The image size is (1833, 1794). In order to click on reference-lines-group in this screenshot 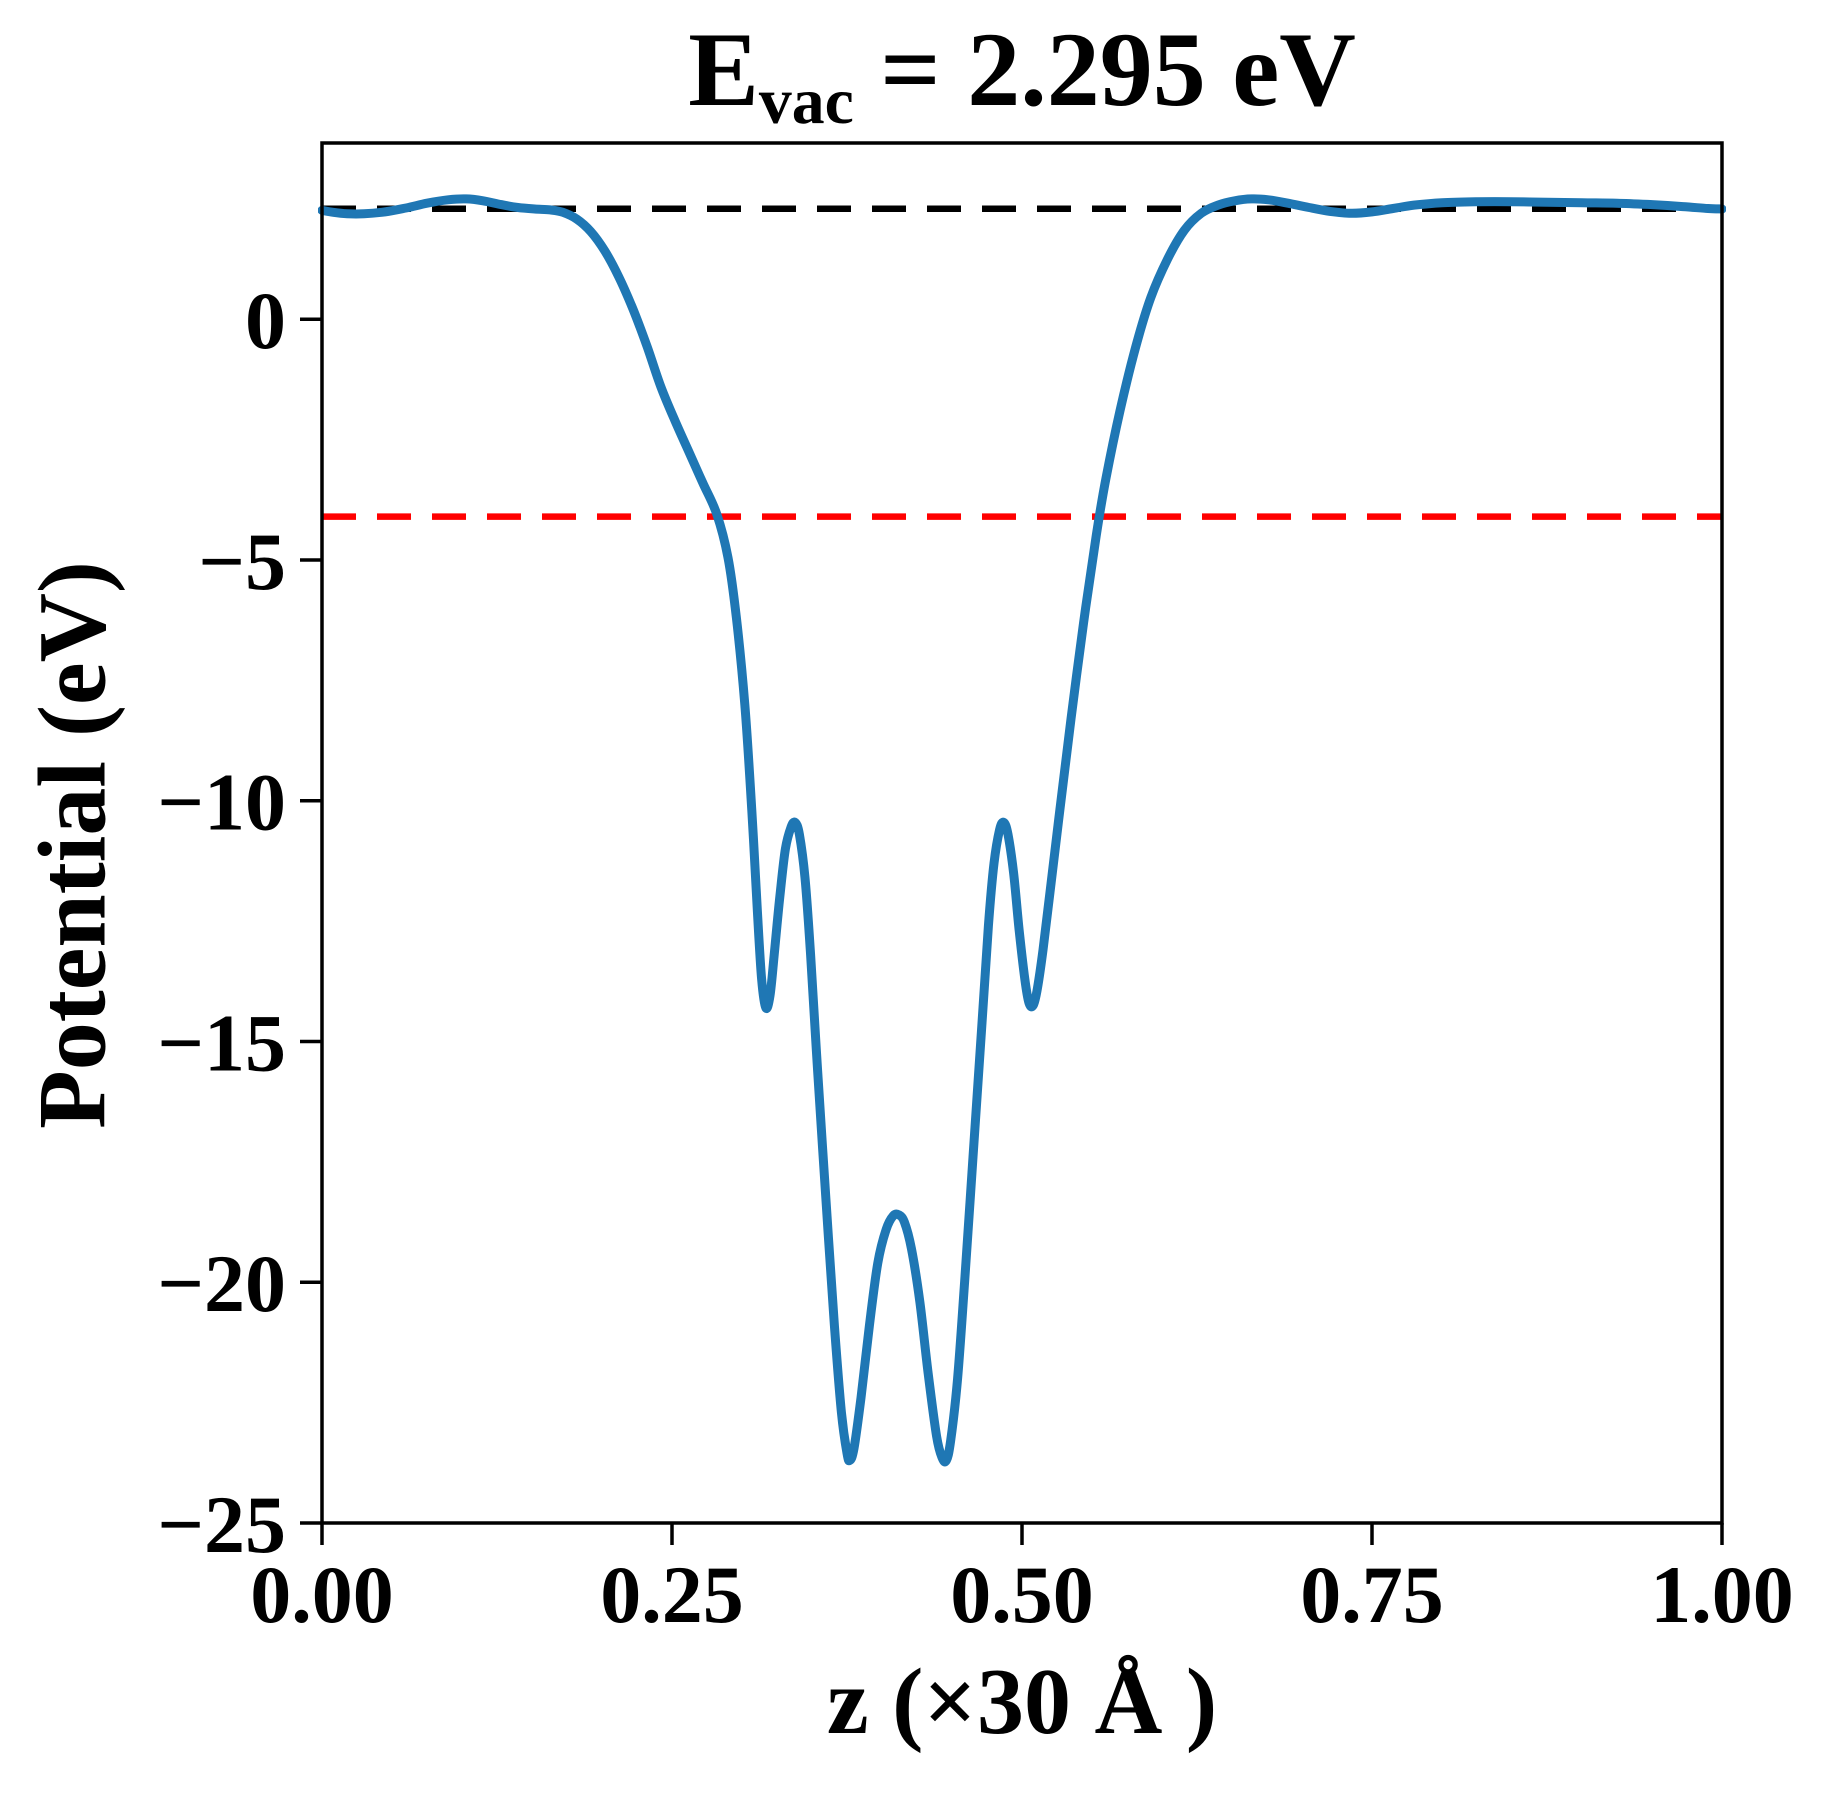, I will do `click(1022, 362)`.